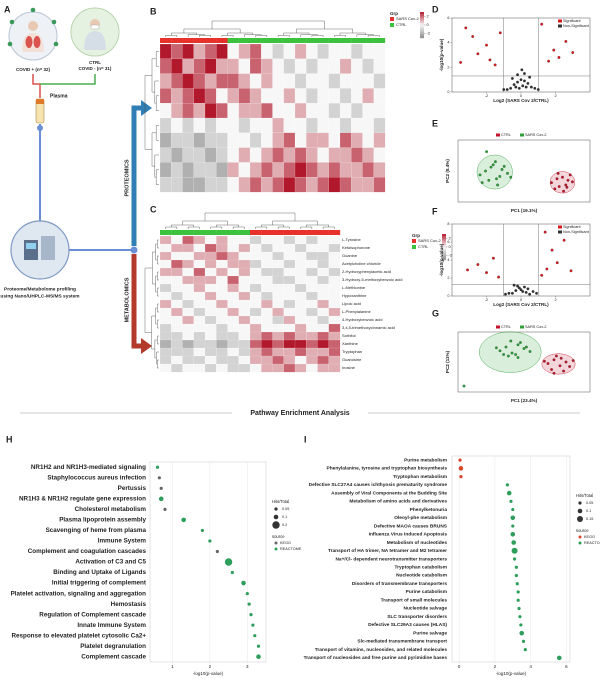 The height and width of the screenshot is (685, 600). Describe the element at coordinates (127, 177) in the screenshot. I see `omics-label: PROTEOMICS` at that location.